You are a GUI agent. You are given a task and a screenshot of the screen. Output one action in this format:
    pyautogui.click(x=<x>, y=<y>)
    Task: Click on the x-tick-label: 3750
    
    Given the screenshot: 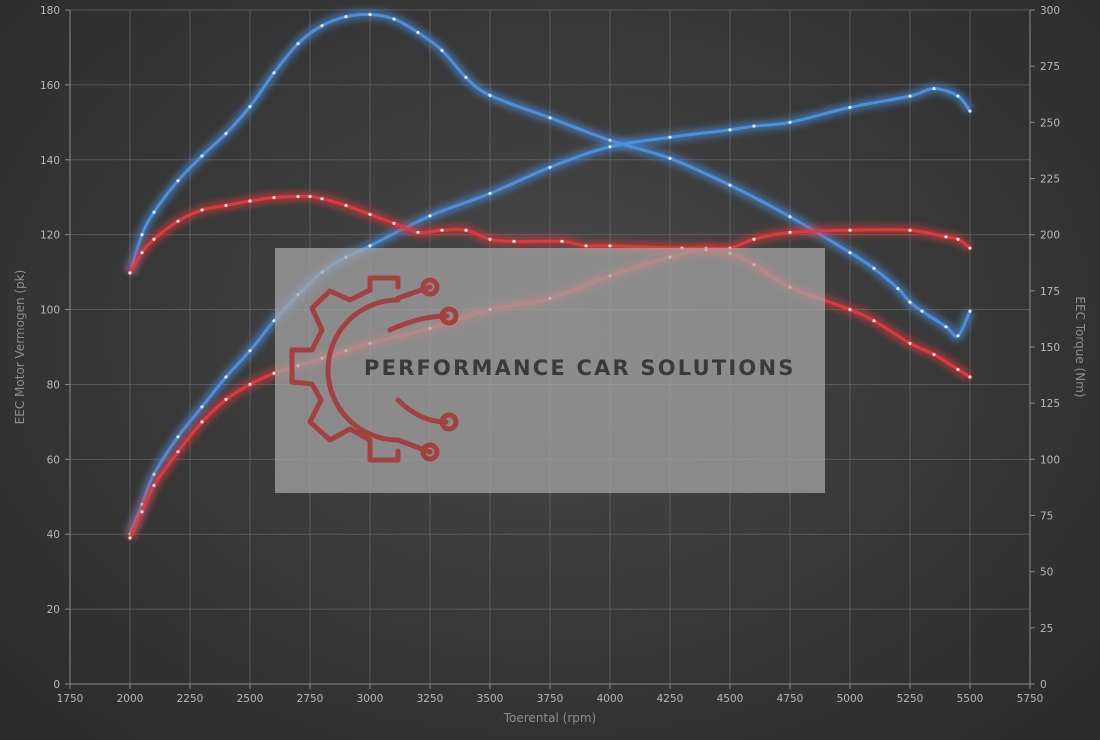 What is the action you would take?
    pyautogui.click(x=550, y=699)
    